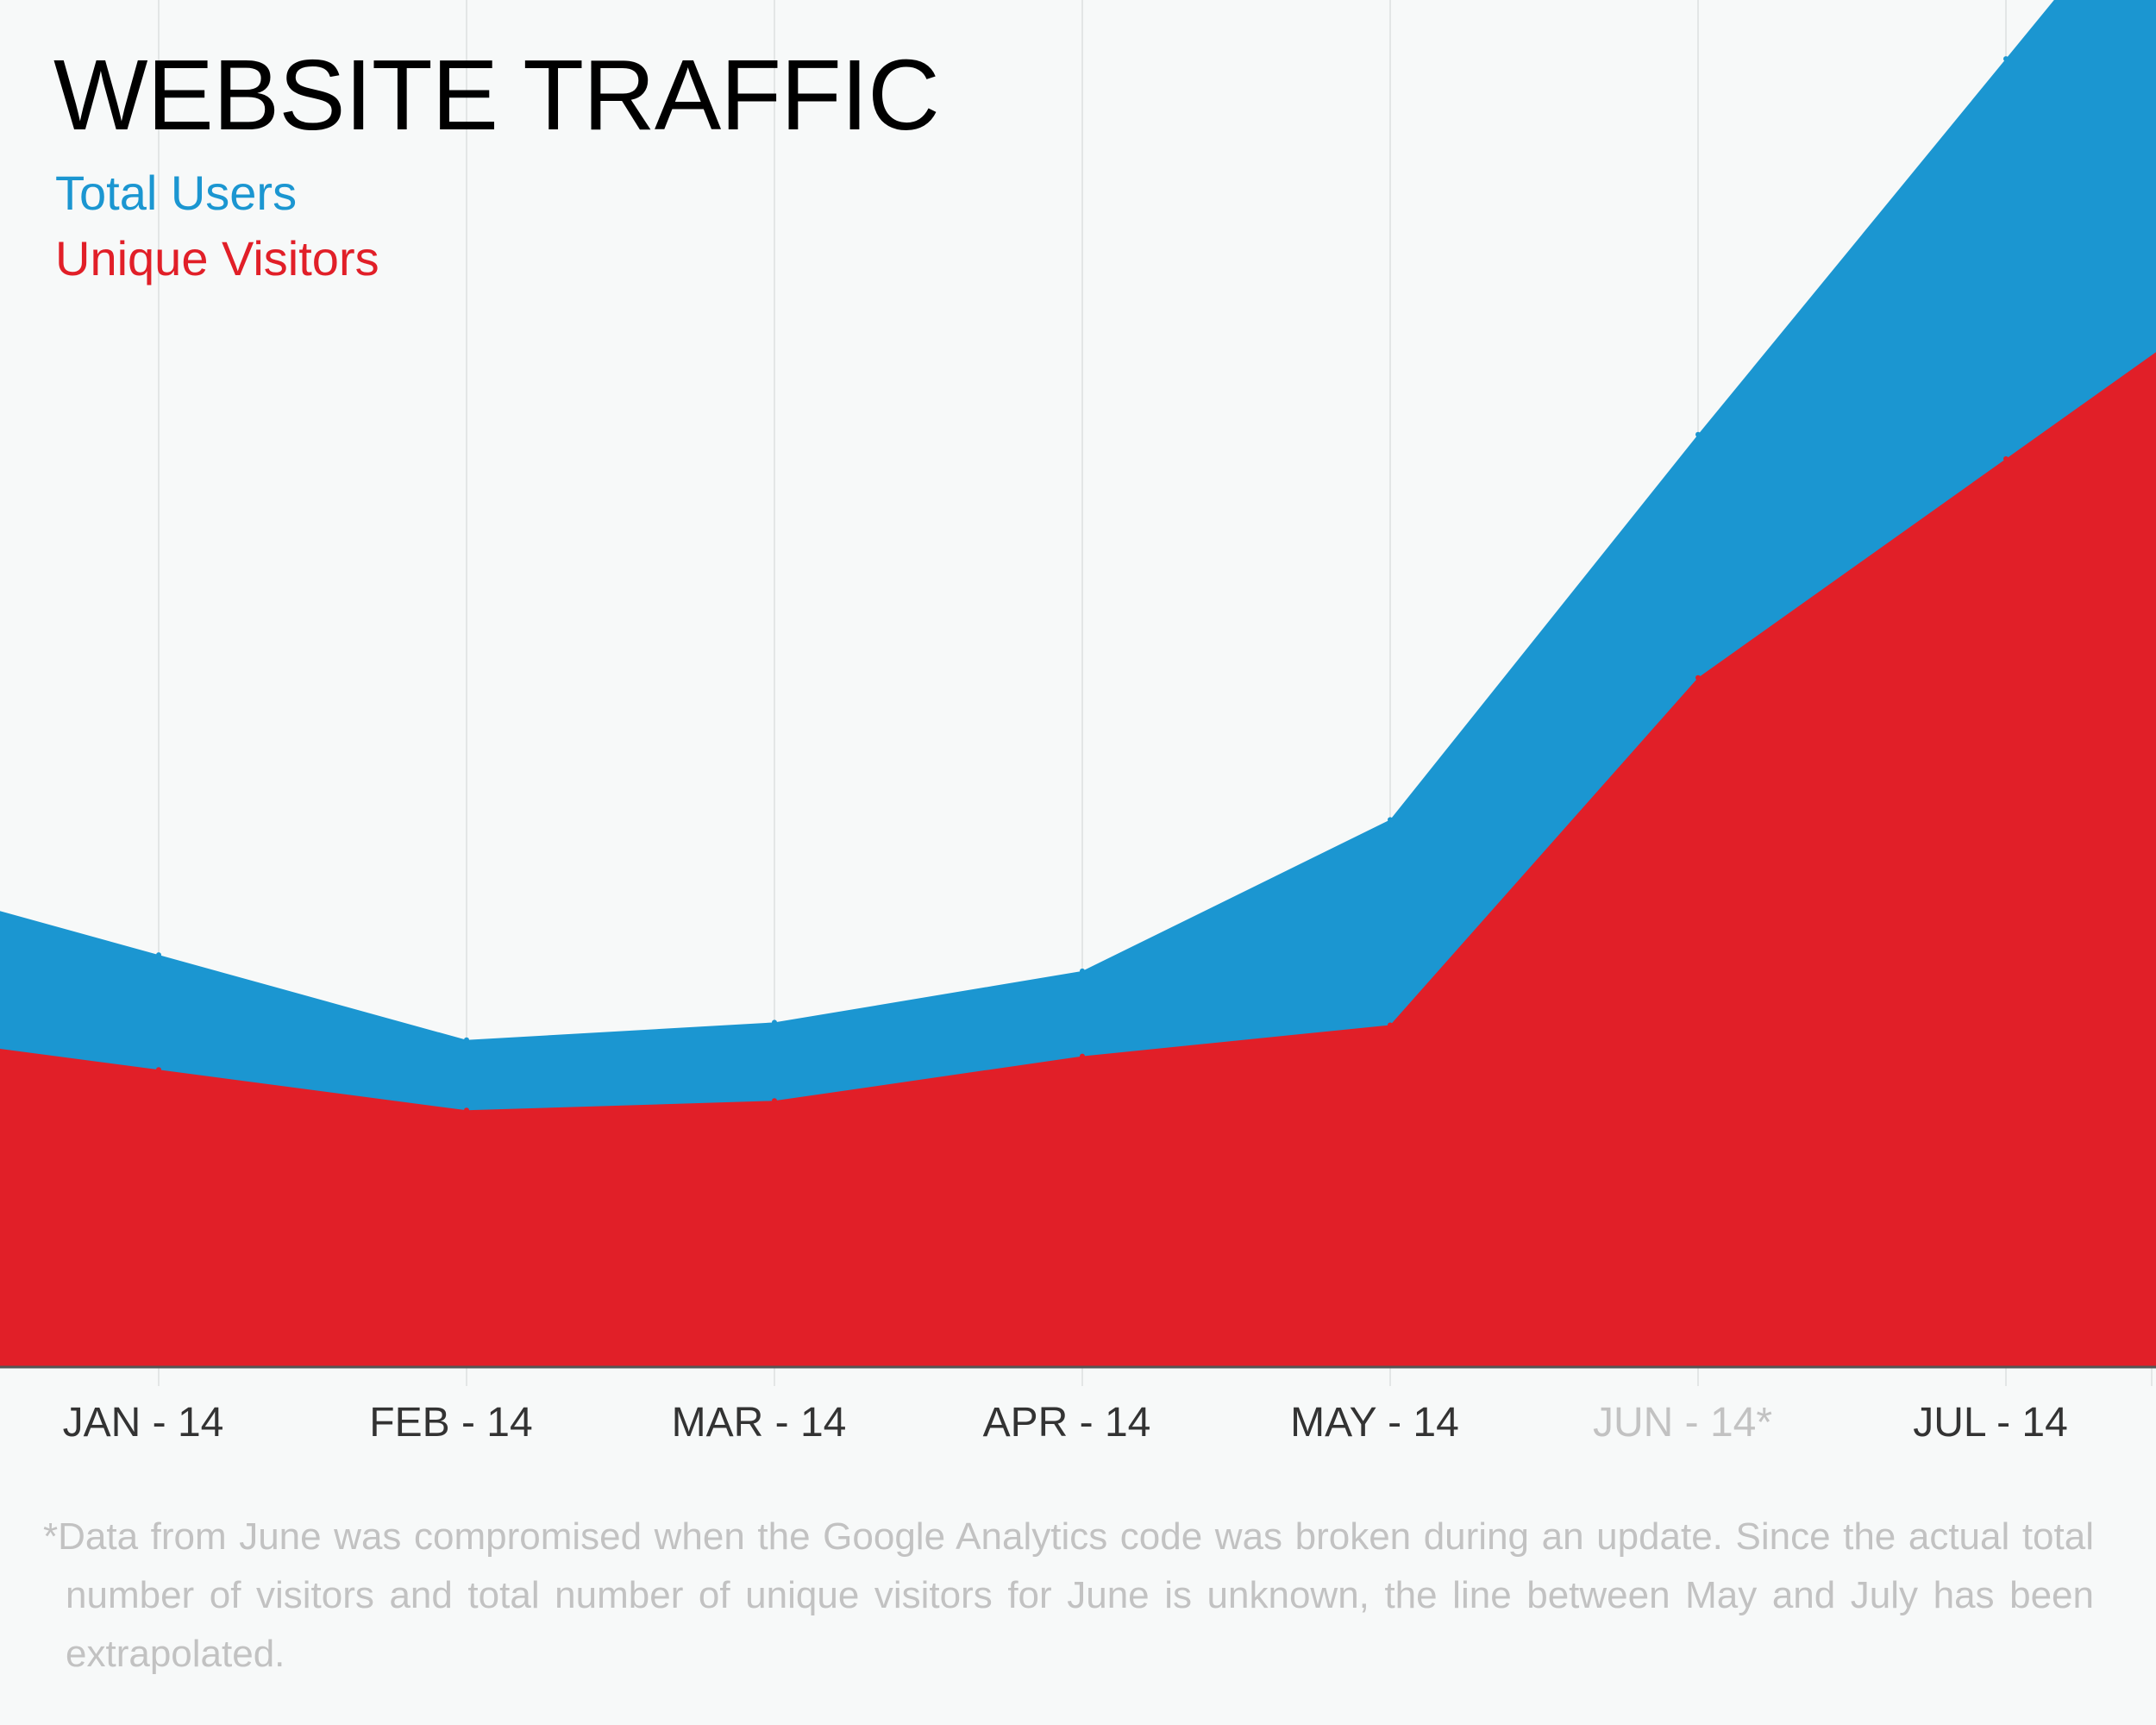 The height and width of the screenshot is (1725, 2156). Describe the element at coordinates (450, 1423) in the screenshot. I see `x-tick-label-1: FEB - 14` at that location.